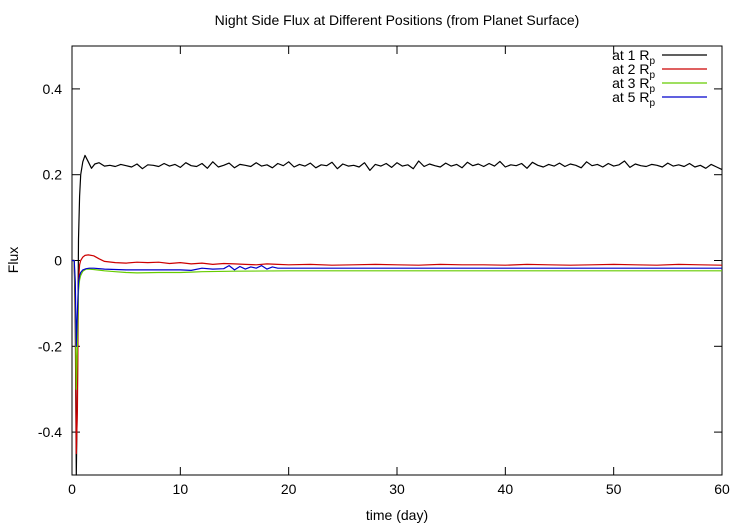 The height and width of the screenshot is (525, 750). What do you see at coordinates (722, 489) in the screenshot?
I see `x-tick-label: 60` at bounding box center [722, 489].